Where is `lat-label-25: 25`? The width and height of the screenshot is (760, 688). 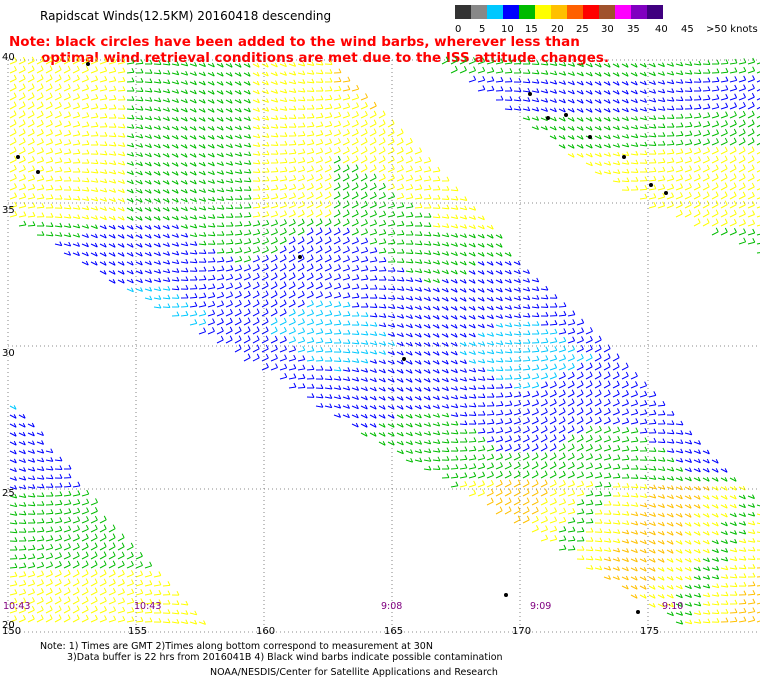
lat-label-25: 25 is located at coordinates (8, 493).